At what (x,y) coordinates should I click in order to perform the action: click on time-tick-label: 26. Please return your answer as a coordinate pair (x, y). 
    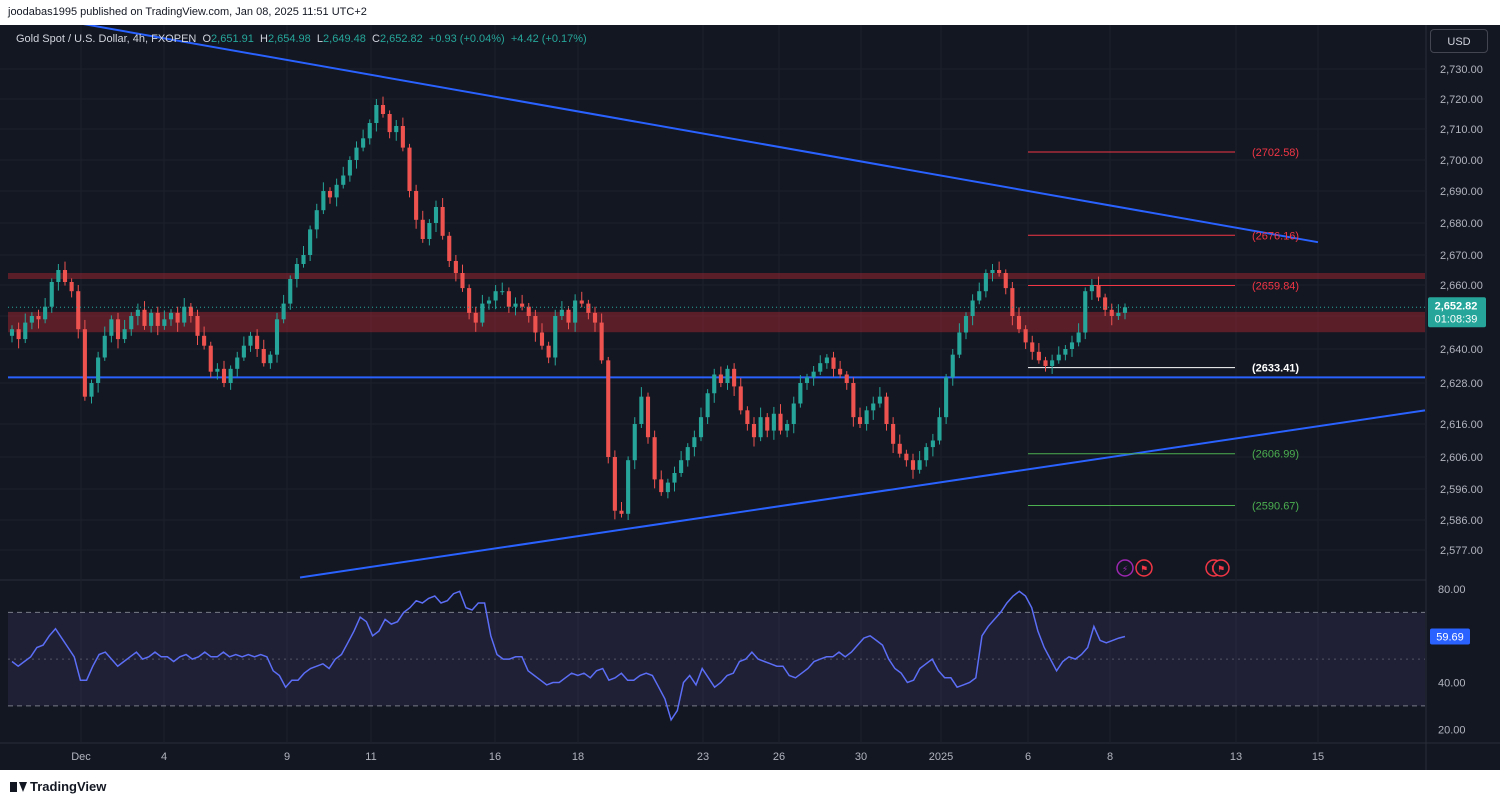
    Looking at the image, I should click on (779, 757).